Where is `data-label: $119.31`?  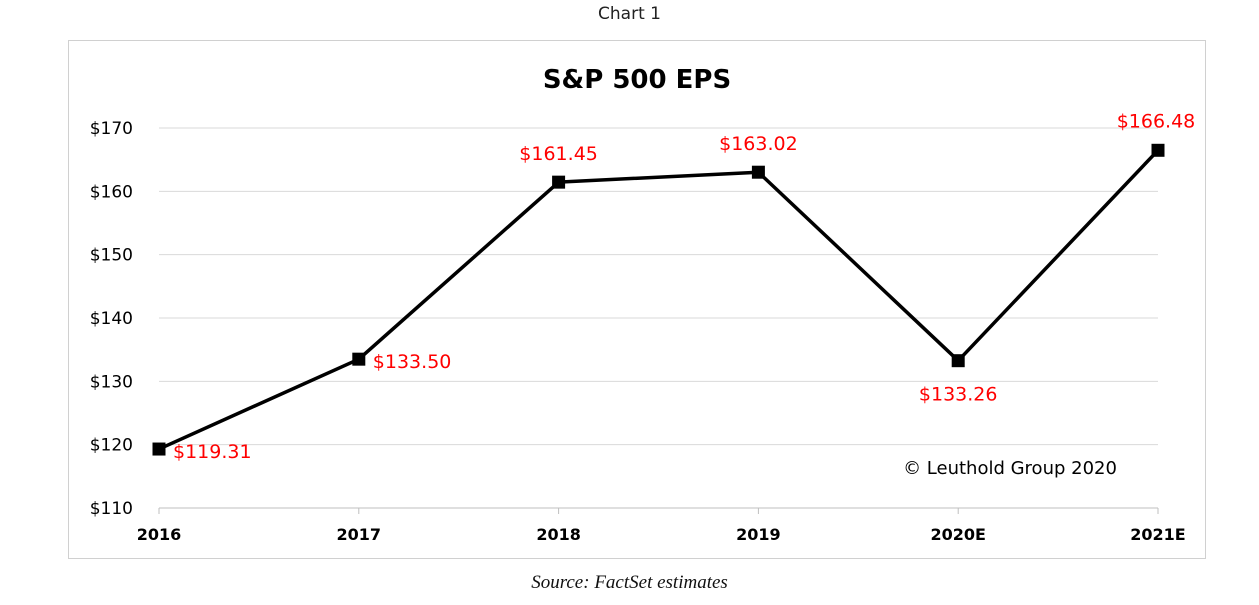 data-label: $119.31 is located at coordinates (212, 452).